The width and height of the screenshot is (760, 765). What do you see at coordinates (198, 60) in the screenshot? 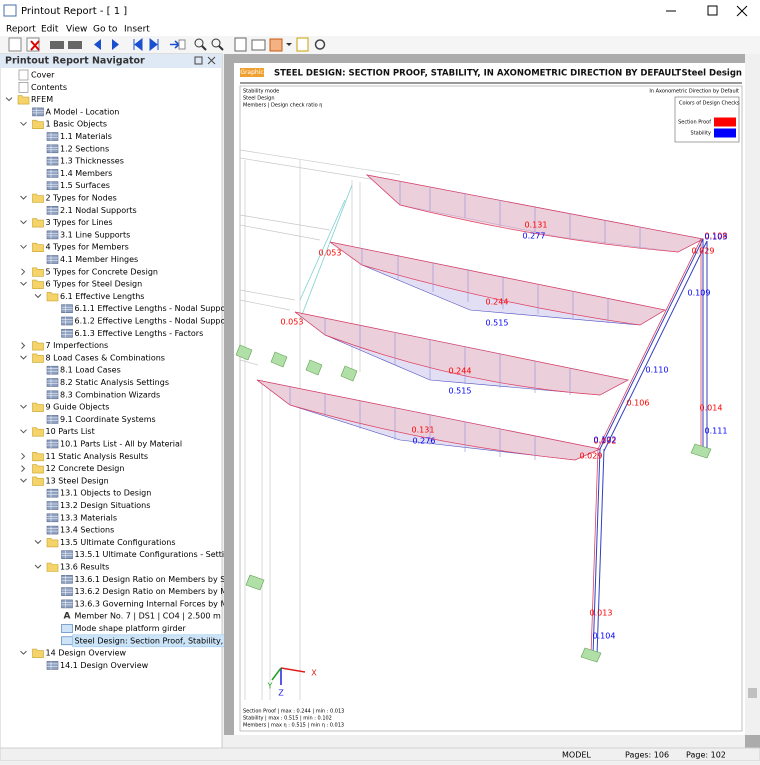
I see `pin` at bounding box center [198, 60].